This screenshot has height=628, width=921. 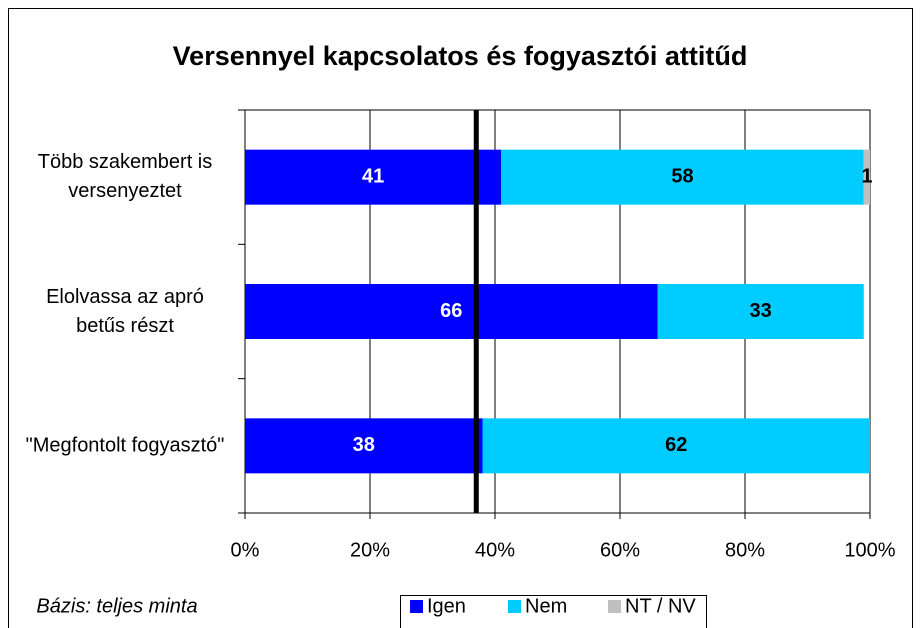 I want to click on x-tick-label: 40%, so click(x=495, y=550).